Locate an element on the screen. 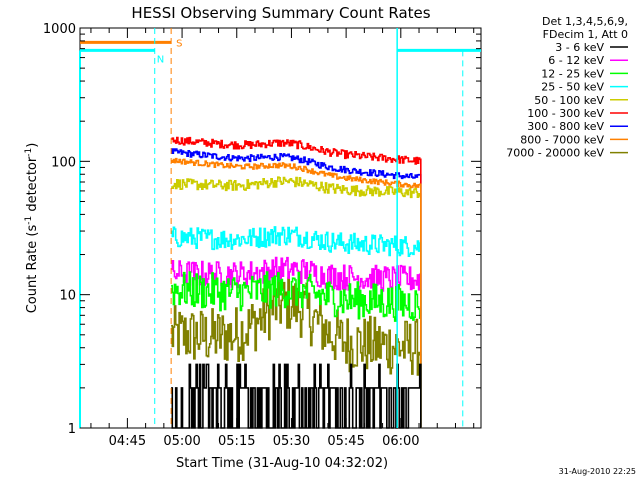 Image resolution: width=640 pixels, height=480 pixels. y-axis-label-sup2: -1 is located at coordinates (29, 152).